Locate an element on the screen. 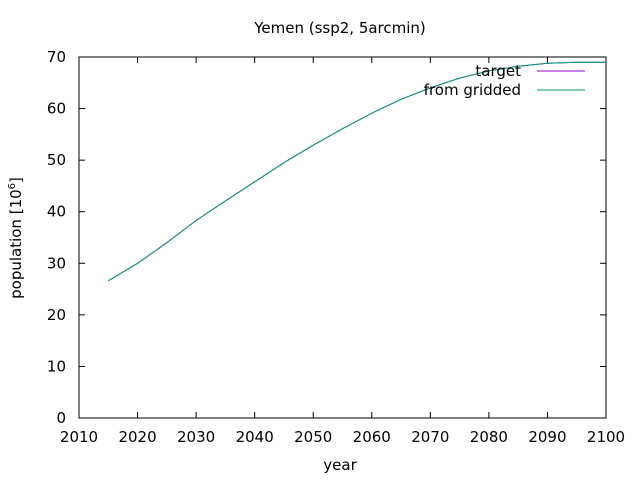 This screenshot has height=480, width=640. x-tick-label: 2080 is located at coordinates (489, 437).